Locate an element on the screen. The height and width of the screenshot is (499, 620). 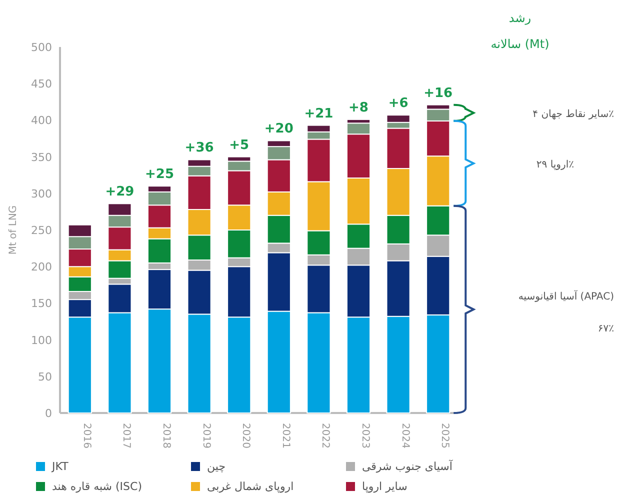
x-tick-label: 2016 is located at coordinates (86, 435).